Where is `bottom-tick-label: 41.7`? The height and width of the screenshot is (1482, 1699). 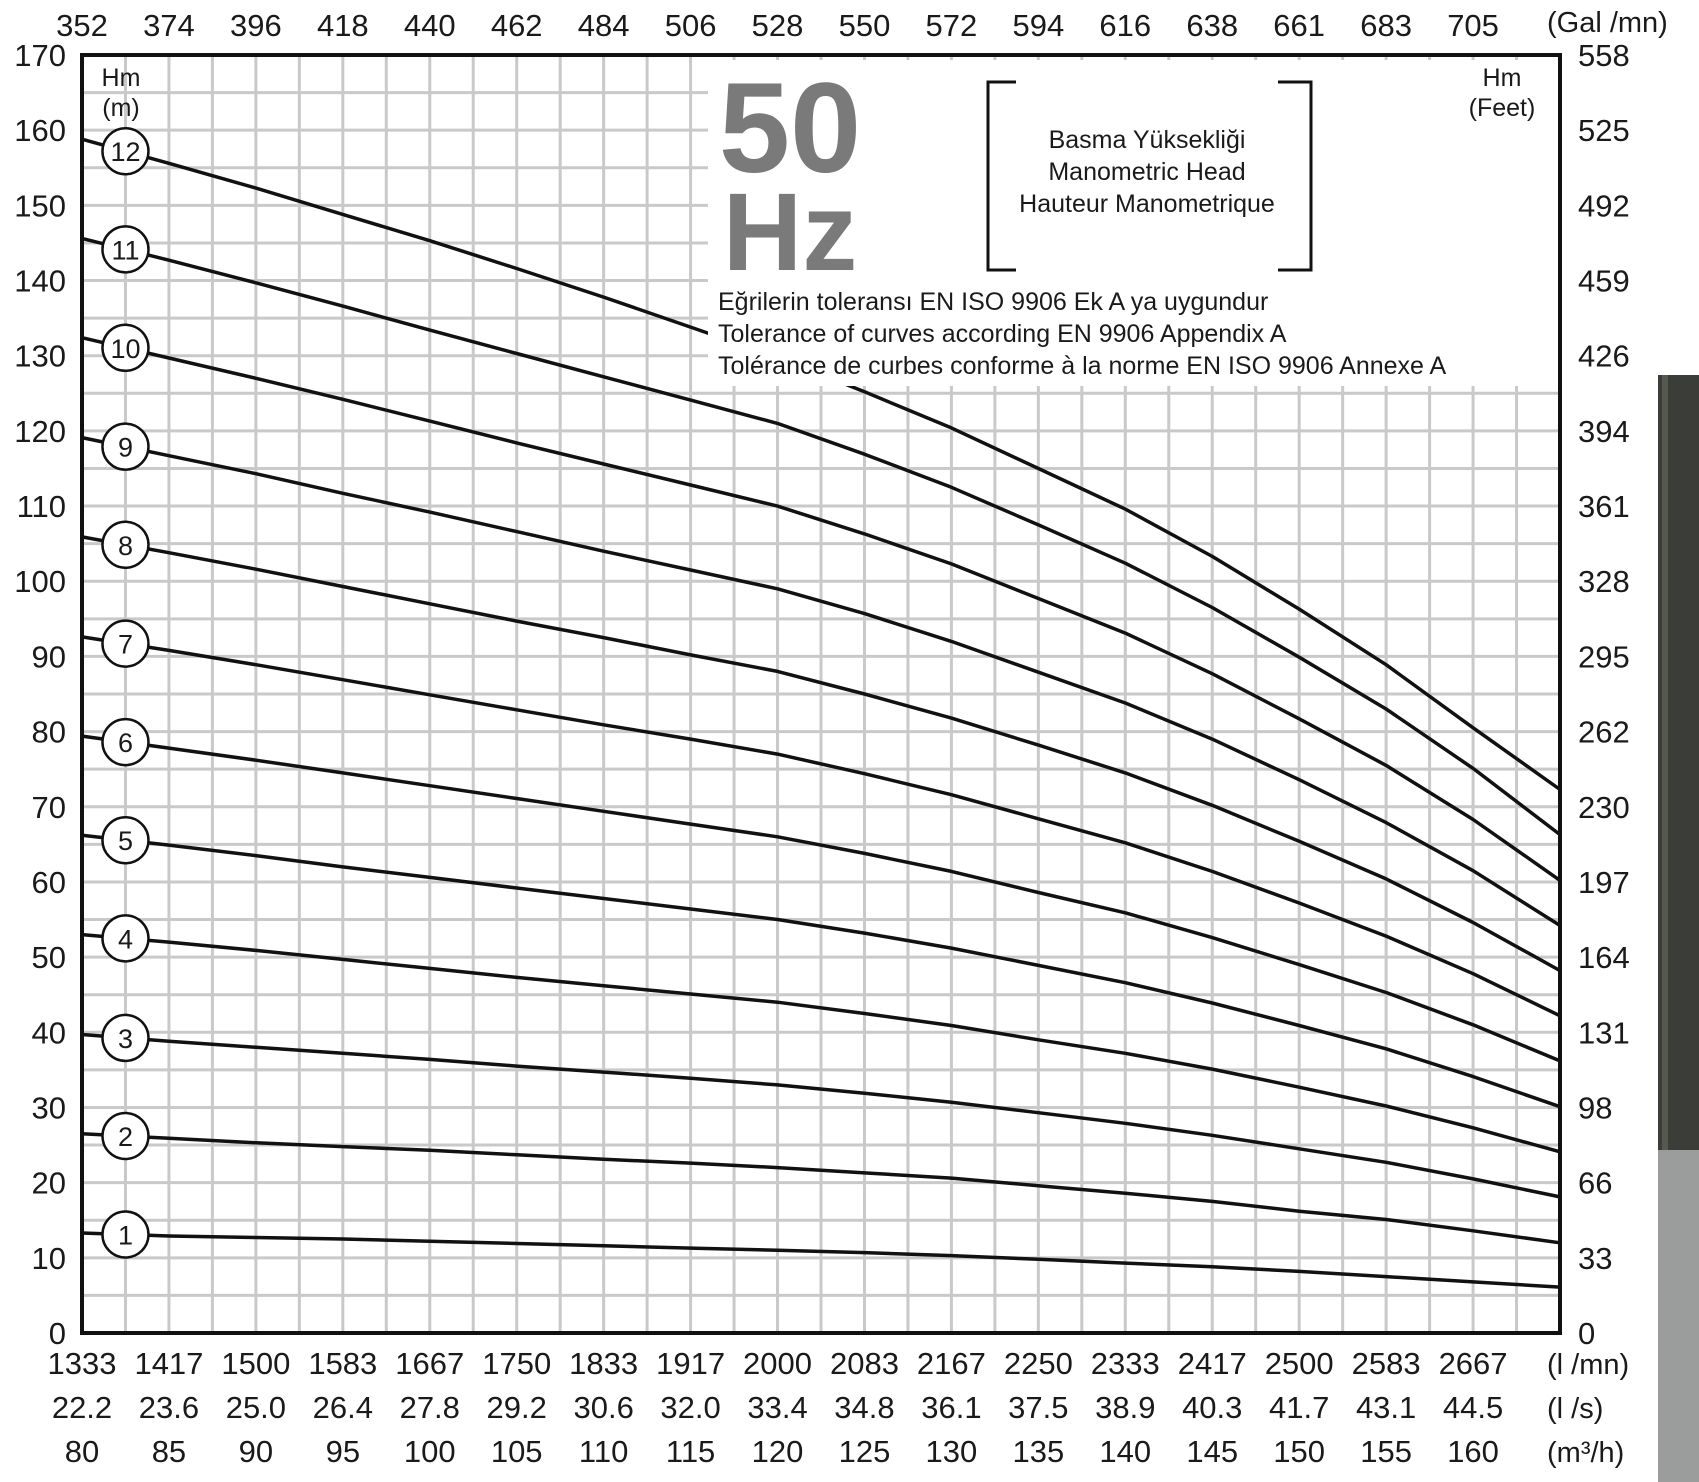 bottom-tick-label: 41.7 is located at coordinates (1299, 1407).